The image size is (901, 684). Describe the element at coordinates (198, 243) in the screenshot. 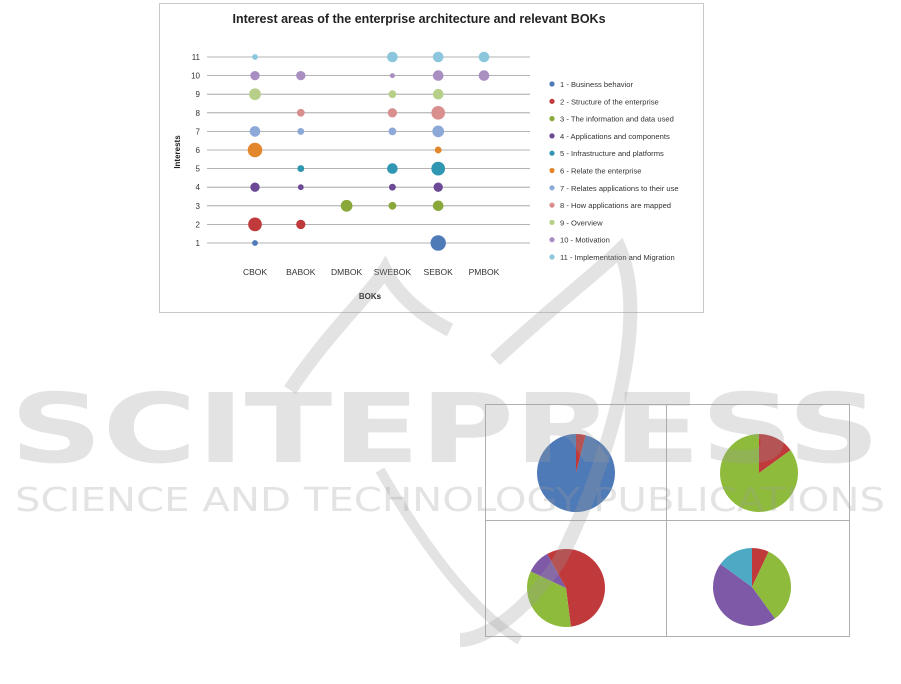

I see `y-tick-label: 1` at that location.